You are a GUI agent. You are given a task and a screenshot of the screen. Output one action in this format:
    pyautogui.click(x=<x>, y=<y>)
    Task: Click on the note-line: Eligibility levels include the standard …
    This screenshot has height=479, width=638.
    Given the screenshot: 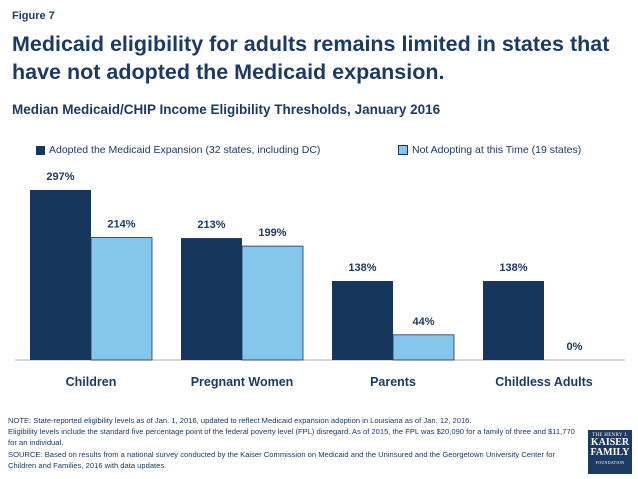 What is the action you would take?
    pyautogui.click(x=291, y=437)
    